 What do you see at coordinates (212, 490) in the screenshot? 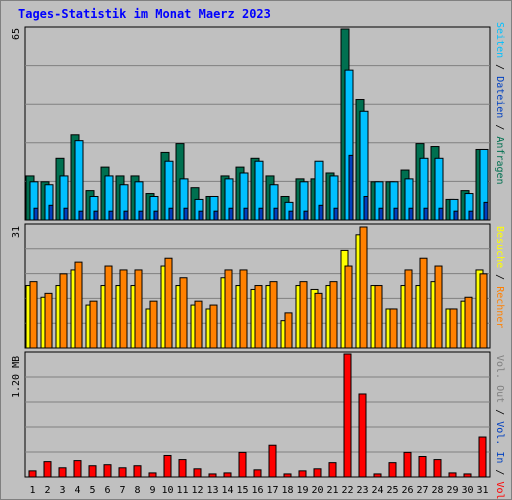
I see `day-label: 13` at bounding box center [212, 490].